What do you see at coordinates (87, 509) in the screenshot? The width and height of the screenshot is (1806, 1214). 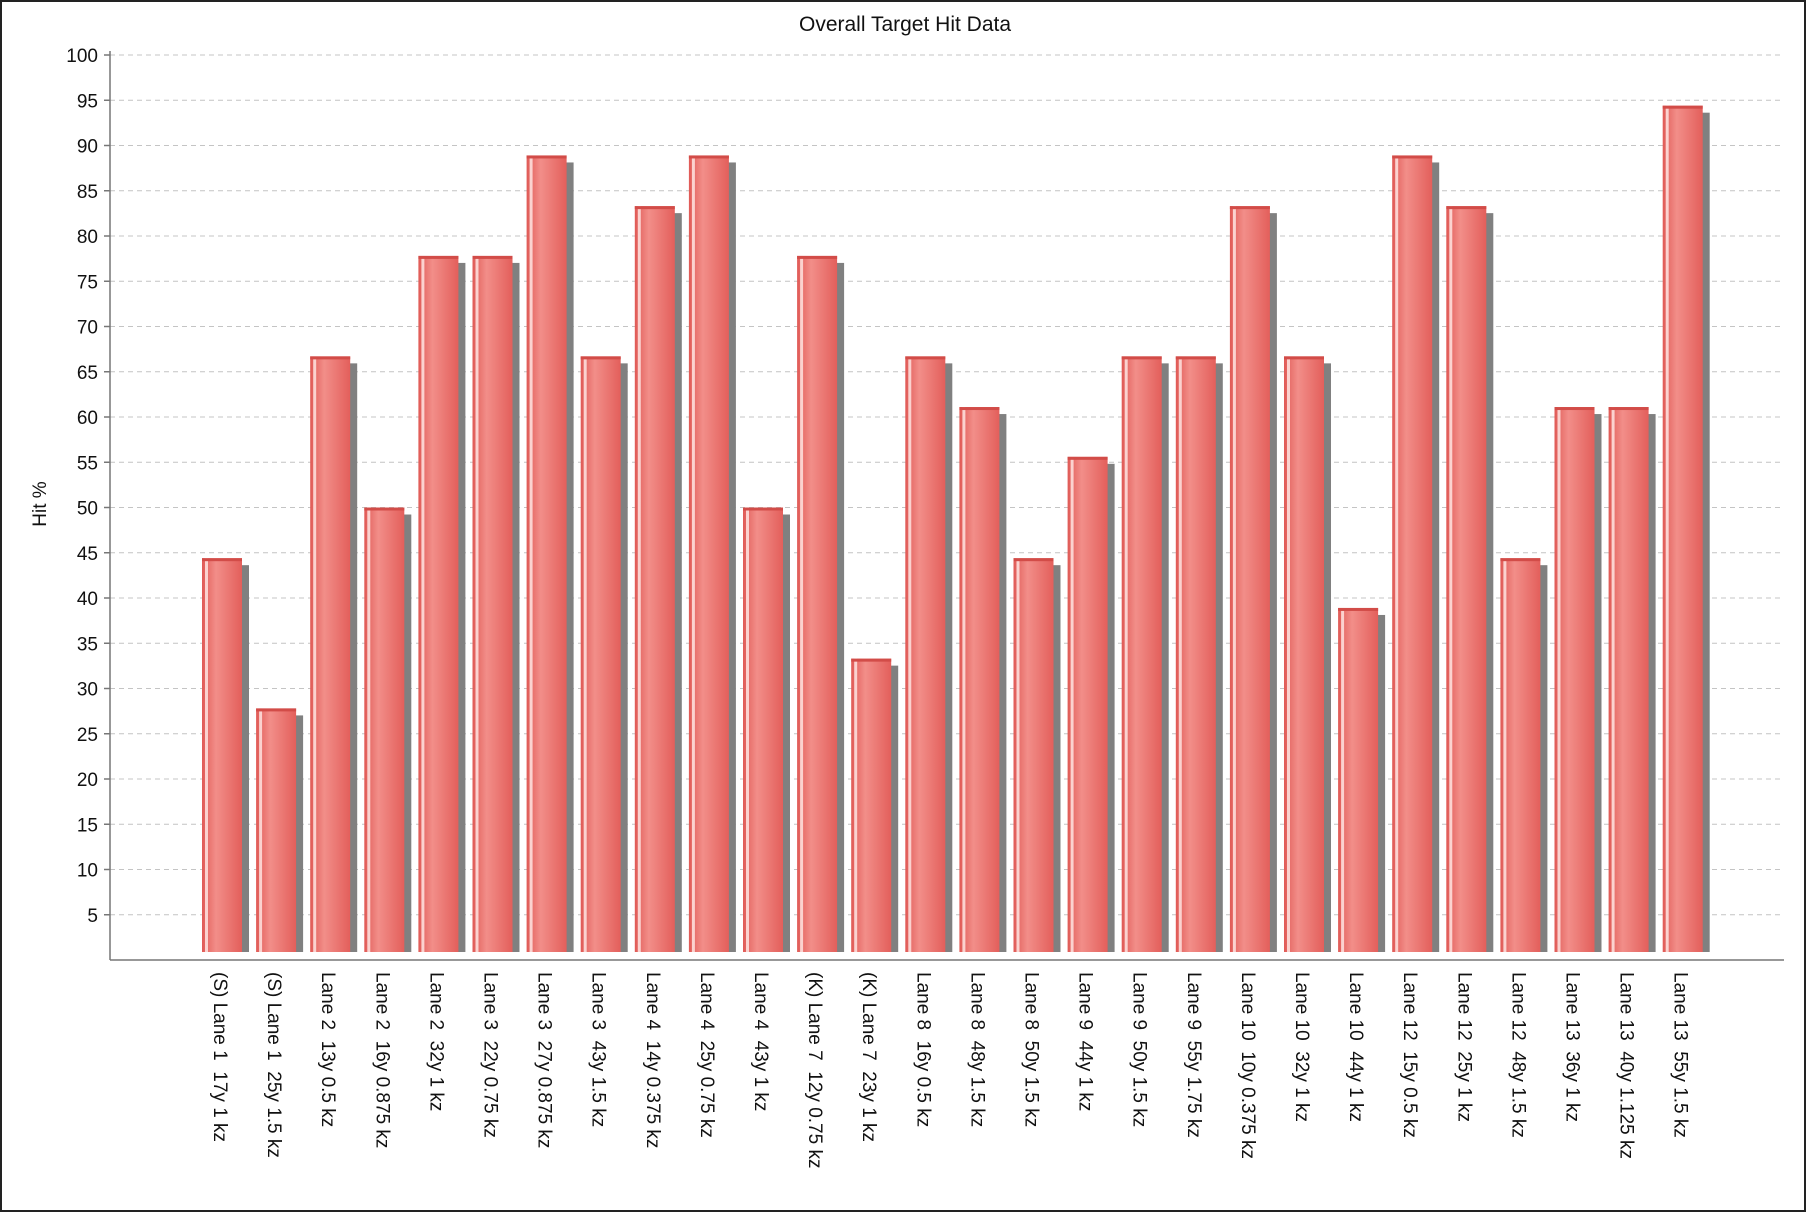 I see `y-tick-label: 50` at bounding box center [87, 509].